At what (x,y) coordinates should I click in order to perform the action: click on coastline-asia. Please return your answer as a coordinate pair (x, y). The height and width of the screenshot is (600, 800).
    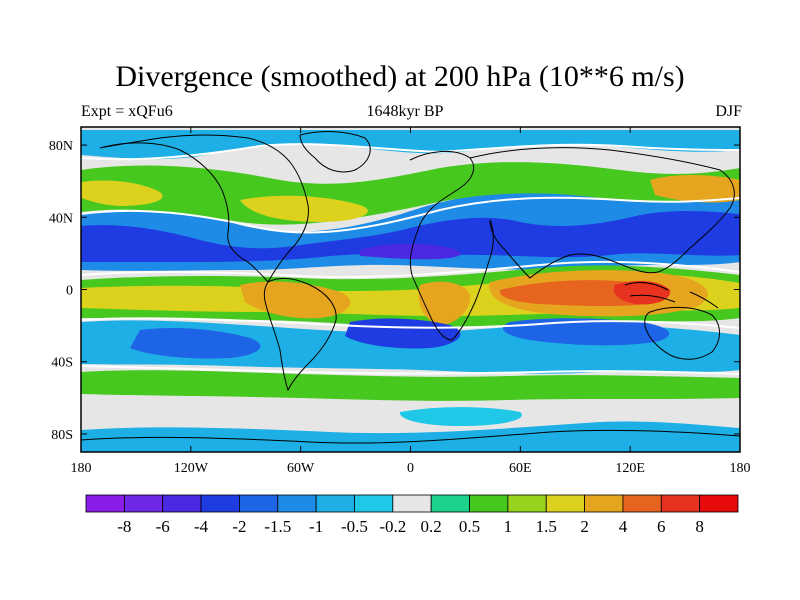
    Looking at the image, I should click on (602, 213).